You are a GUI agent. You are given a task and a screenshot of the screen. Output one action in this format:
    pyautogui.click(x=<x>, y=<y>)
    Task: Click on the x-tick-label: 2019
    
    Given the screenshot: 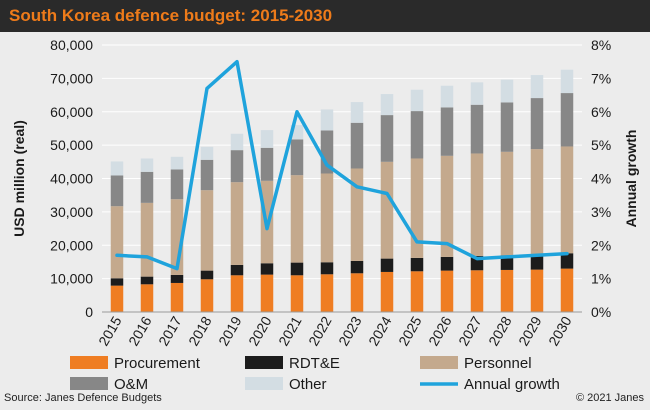 What is the action you would take?
    pyautogui.click(x=230, y=330)
    